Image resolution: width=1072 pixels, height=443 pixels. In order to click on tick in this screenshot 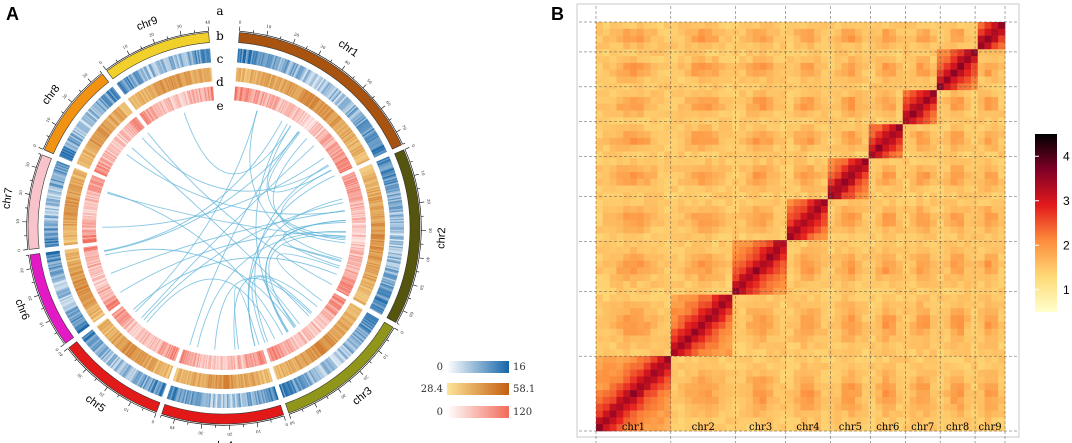, I will do `click(320, 52)`.